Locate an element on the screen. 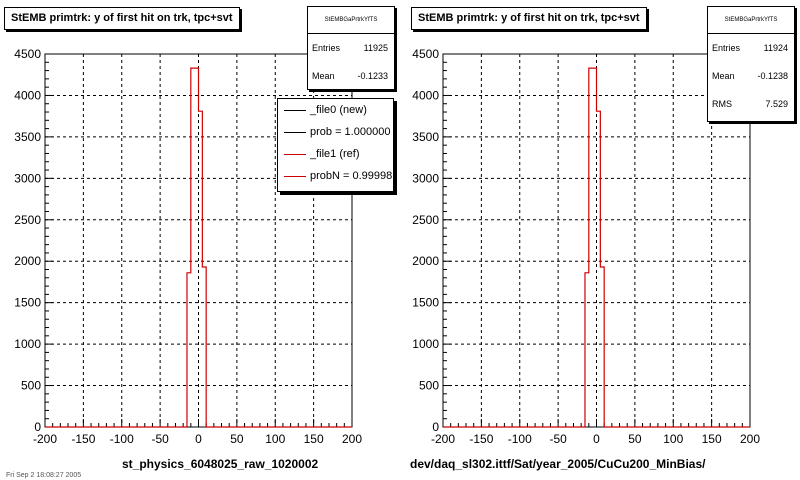 This screenshot has width=800, height=480. right-y-tick-label: 4500 is located at coordinates (425, 54).